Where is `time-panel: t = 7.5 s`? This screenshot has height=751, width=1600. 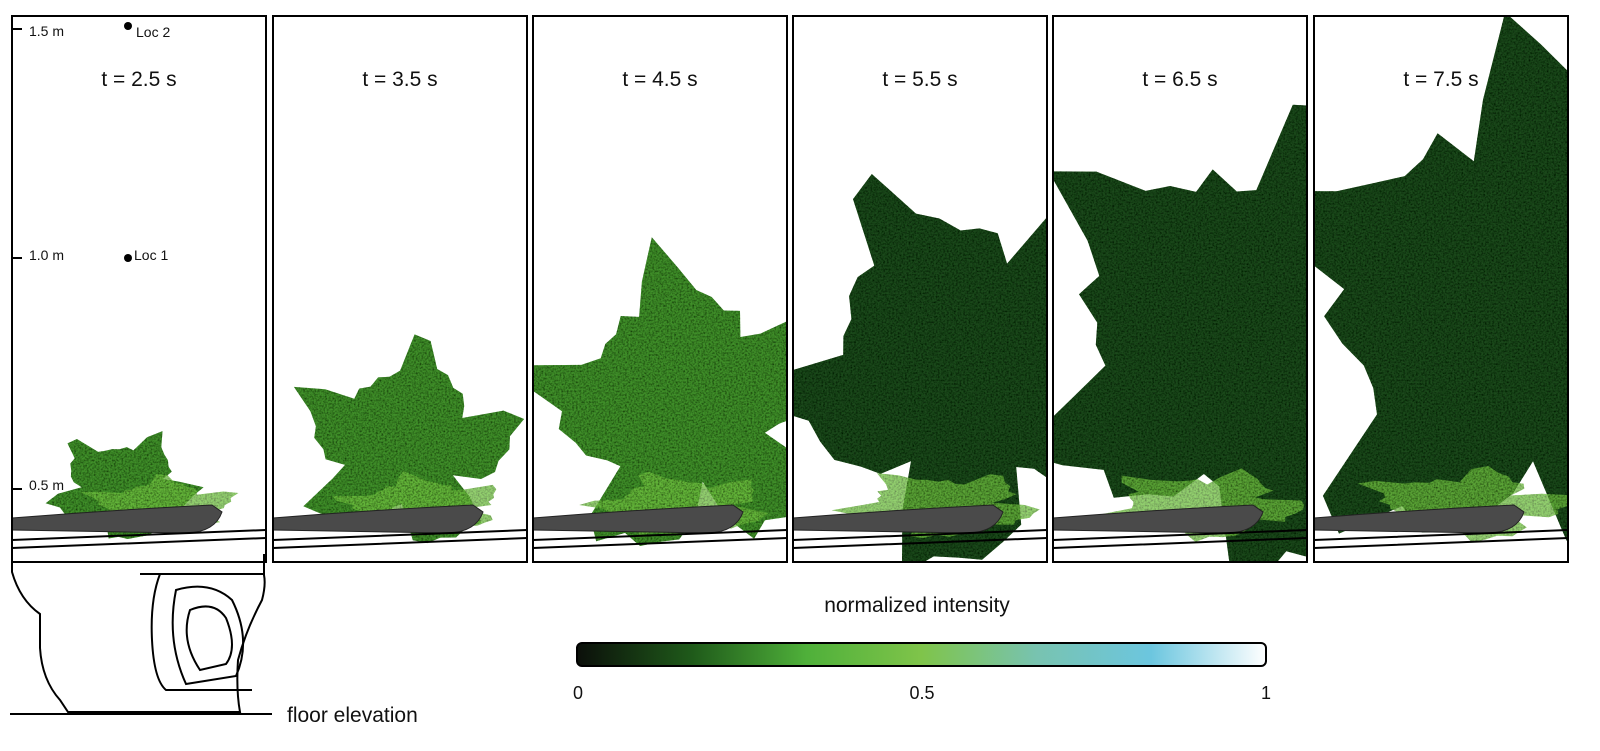 time-panel: t = 7.5 s is located at coordinates (1441, 289).